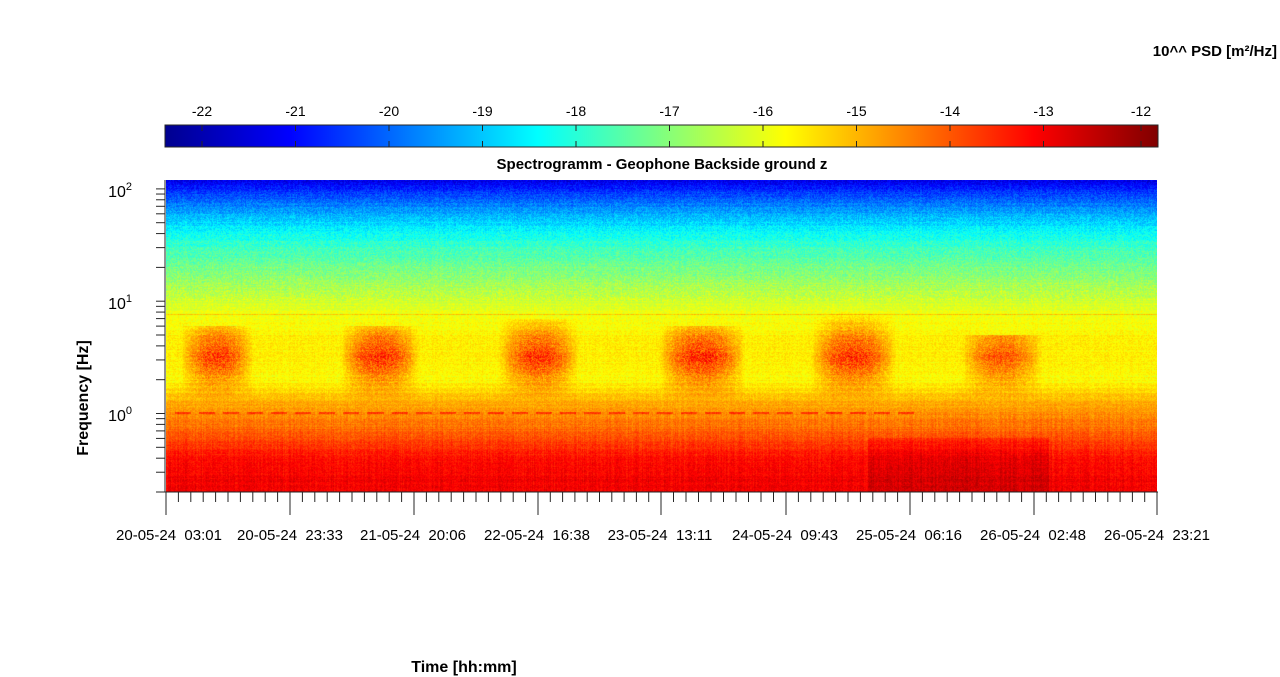 This screenshot has width=1280, height=677. Describe the element at coordinates (120, 191) in the screenshot. I see `y-tick-label: 10²` at that location.